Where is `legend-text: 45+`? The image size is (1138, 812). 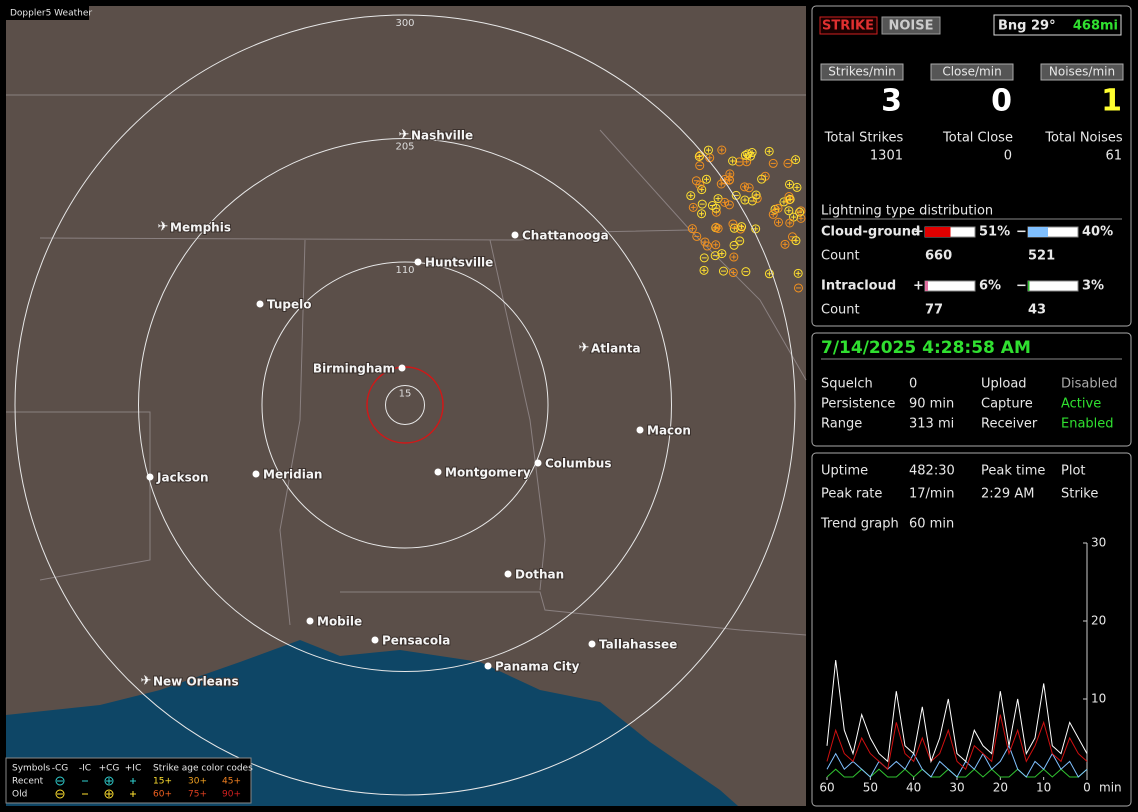 legend-text: 45+ is located at coordinates (231, 782).